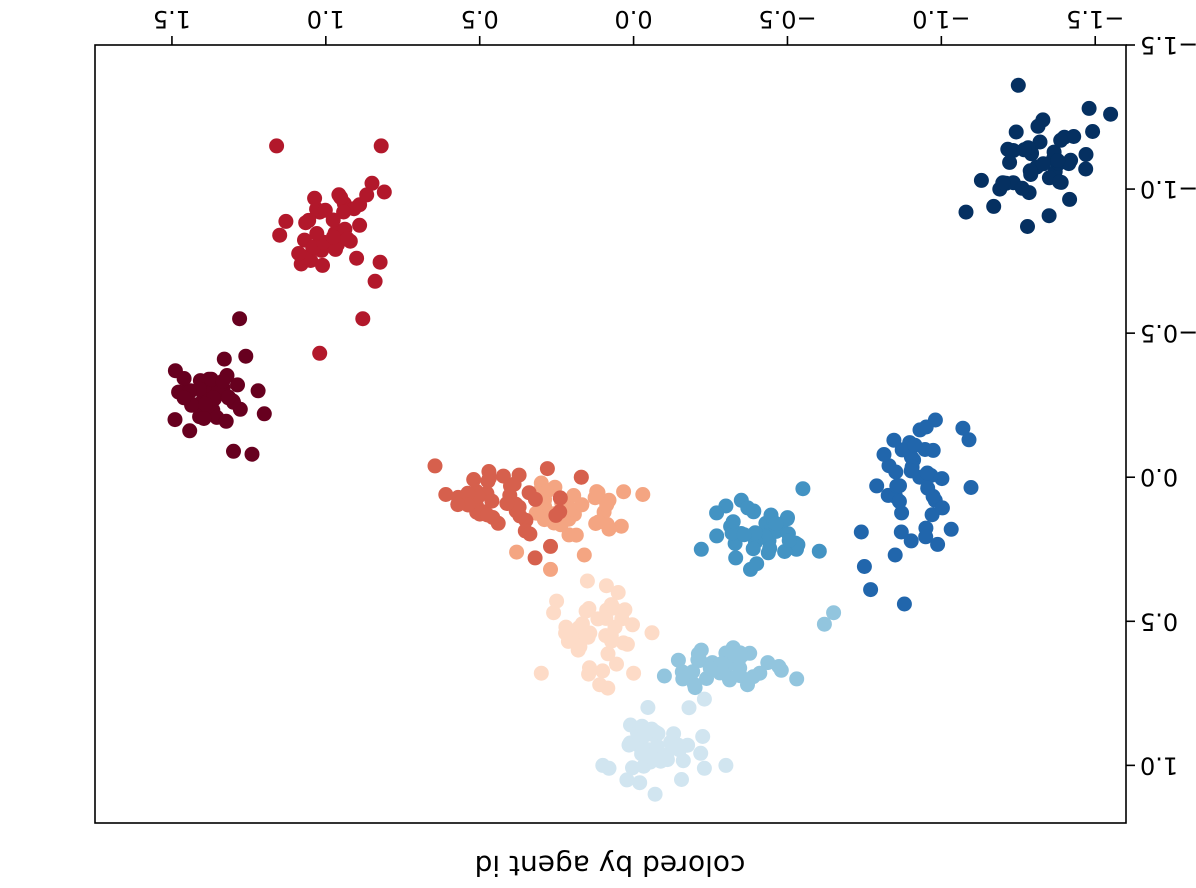 This screenshot has width=1196, height=888. I want to click on y-tick-label: 0.0, so click(1159, 477).